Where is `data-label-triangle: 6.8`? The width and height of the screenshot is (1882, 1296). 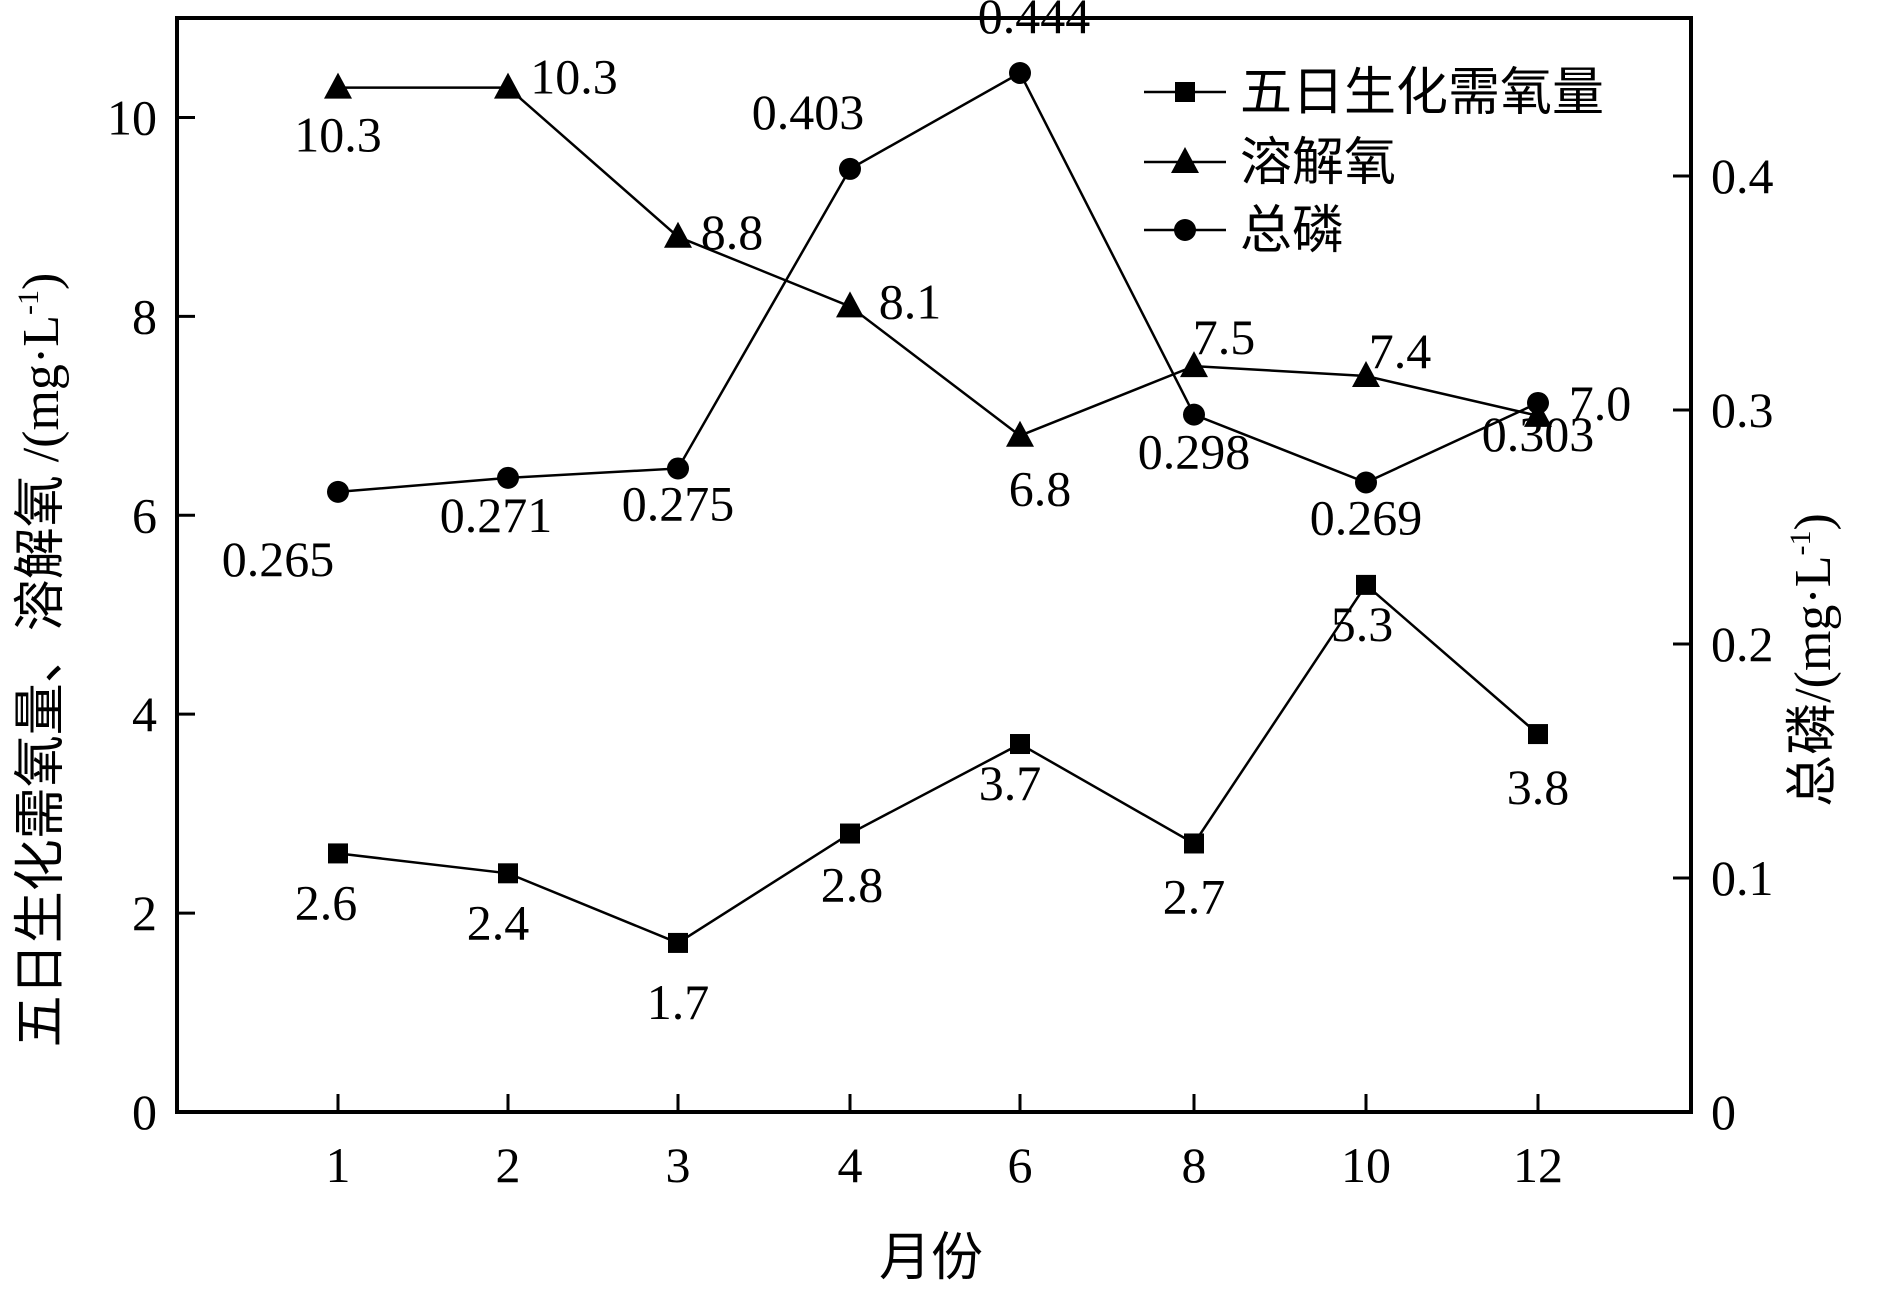 data-label-triangle: 6.8 is located at coordinates (1040, 489).